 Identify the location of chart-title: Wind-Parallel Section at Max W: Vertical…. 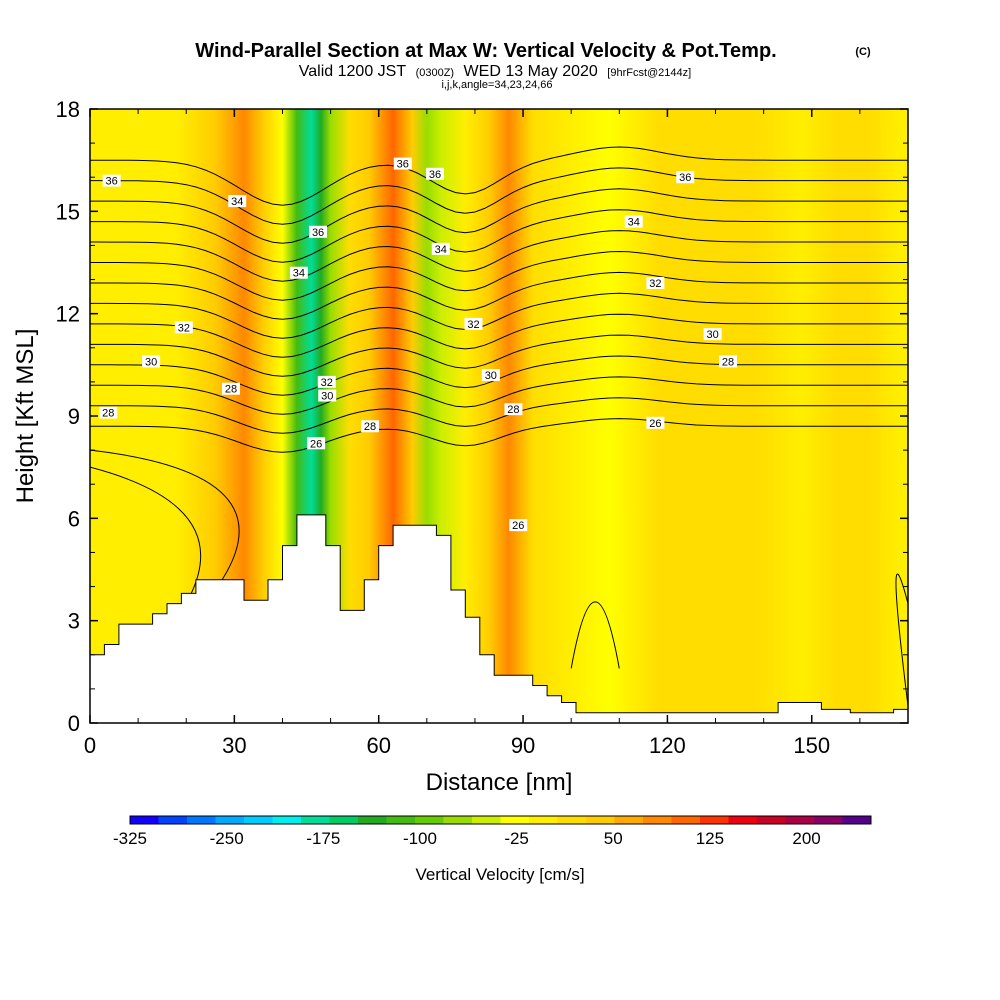
(485, 51).